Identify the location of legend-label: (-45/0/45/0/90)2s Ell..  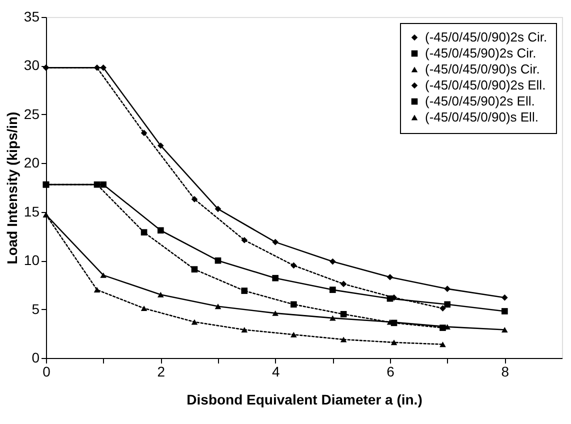
(485, 85).